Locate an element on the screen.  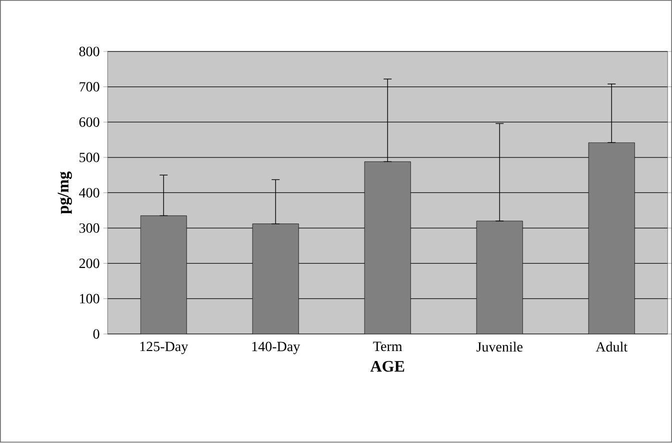
x-tick-label: Juvenile is located at coordinates (499, 347).